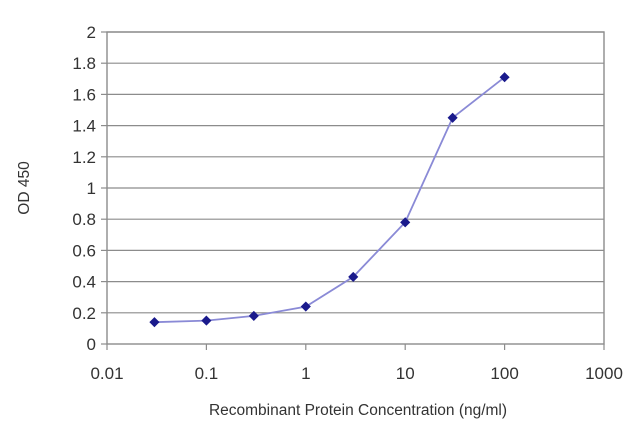  What do you see at coordinates (604, 373) in the screenshot?
I see `x-tick-label: 1000` at bounding box center [604, 373].